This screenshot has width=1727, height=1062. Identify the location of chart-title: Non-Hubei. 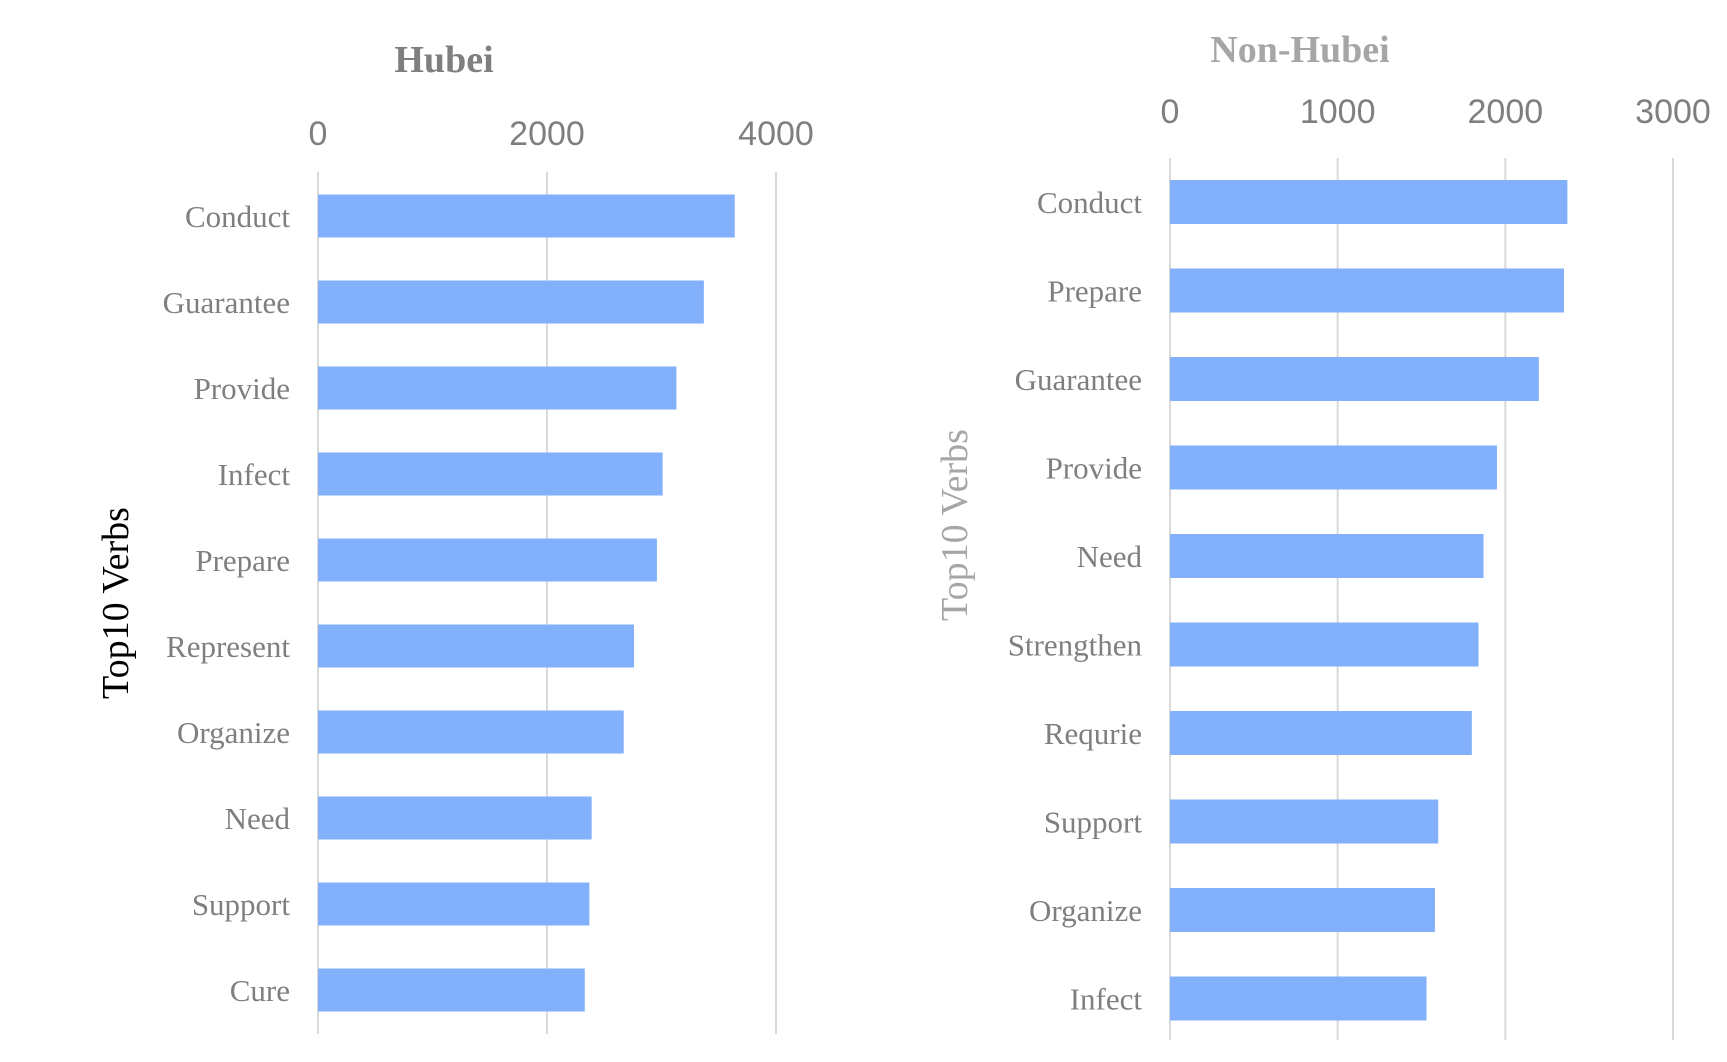
(1299, 50).